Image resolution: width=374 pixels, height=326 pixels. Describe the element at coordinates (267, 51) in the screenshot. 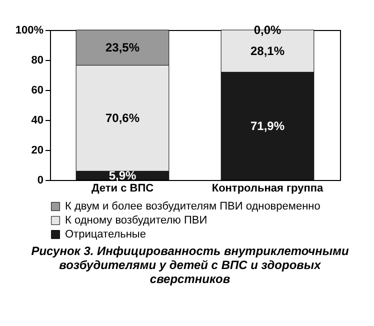

I see `data-label: 28,1%` at that location.